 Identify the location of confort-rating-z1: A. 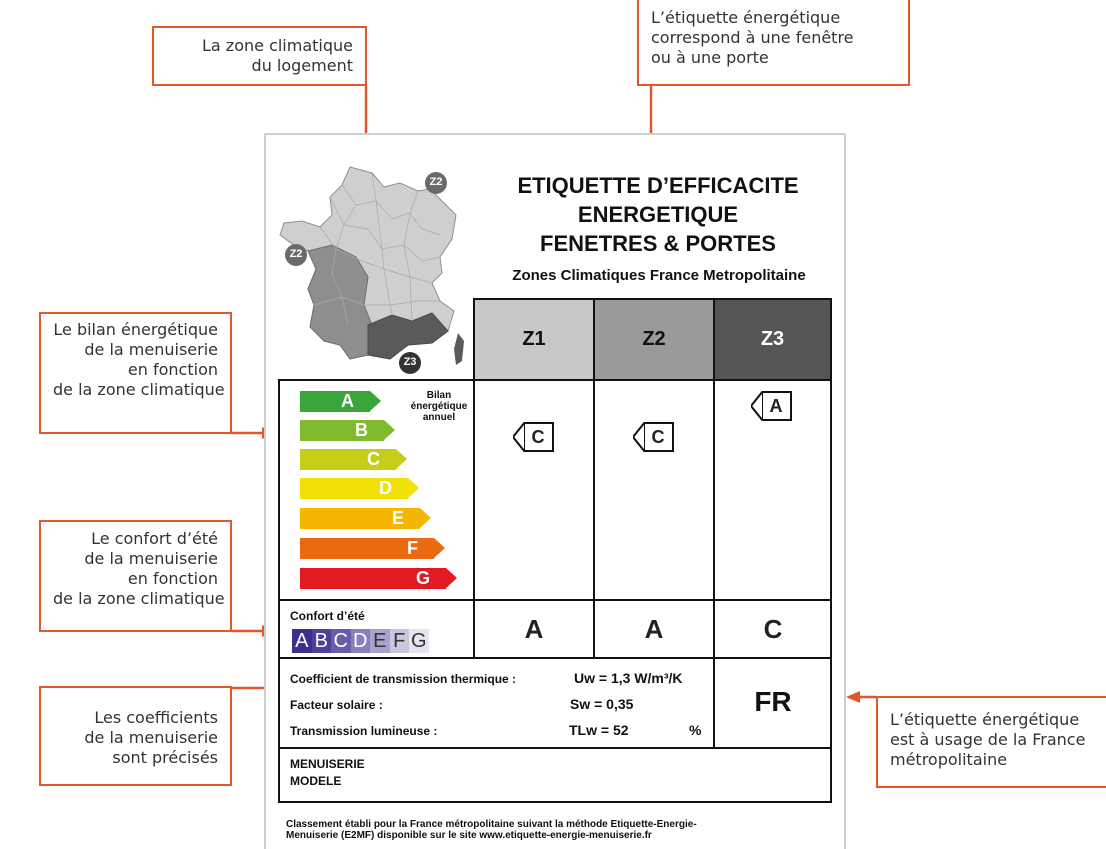
(534, 629).